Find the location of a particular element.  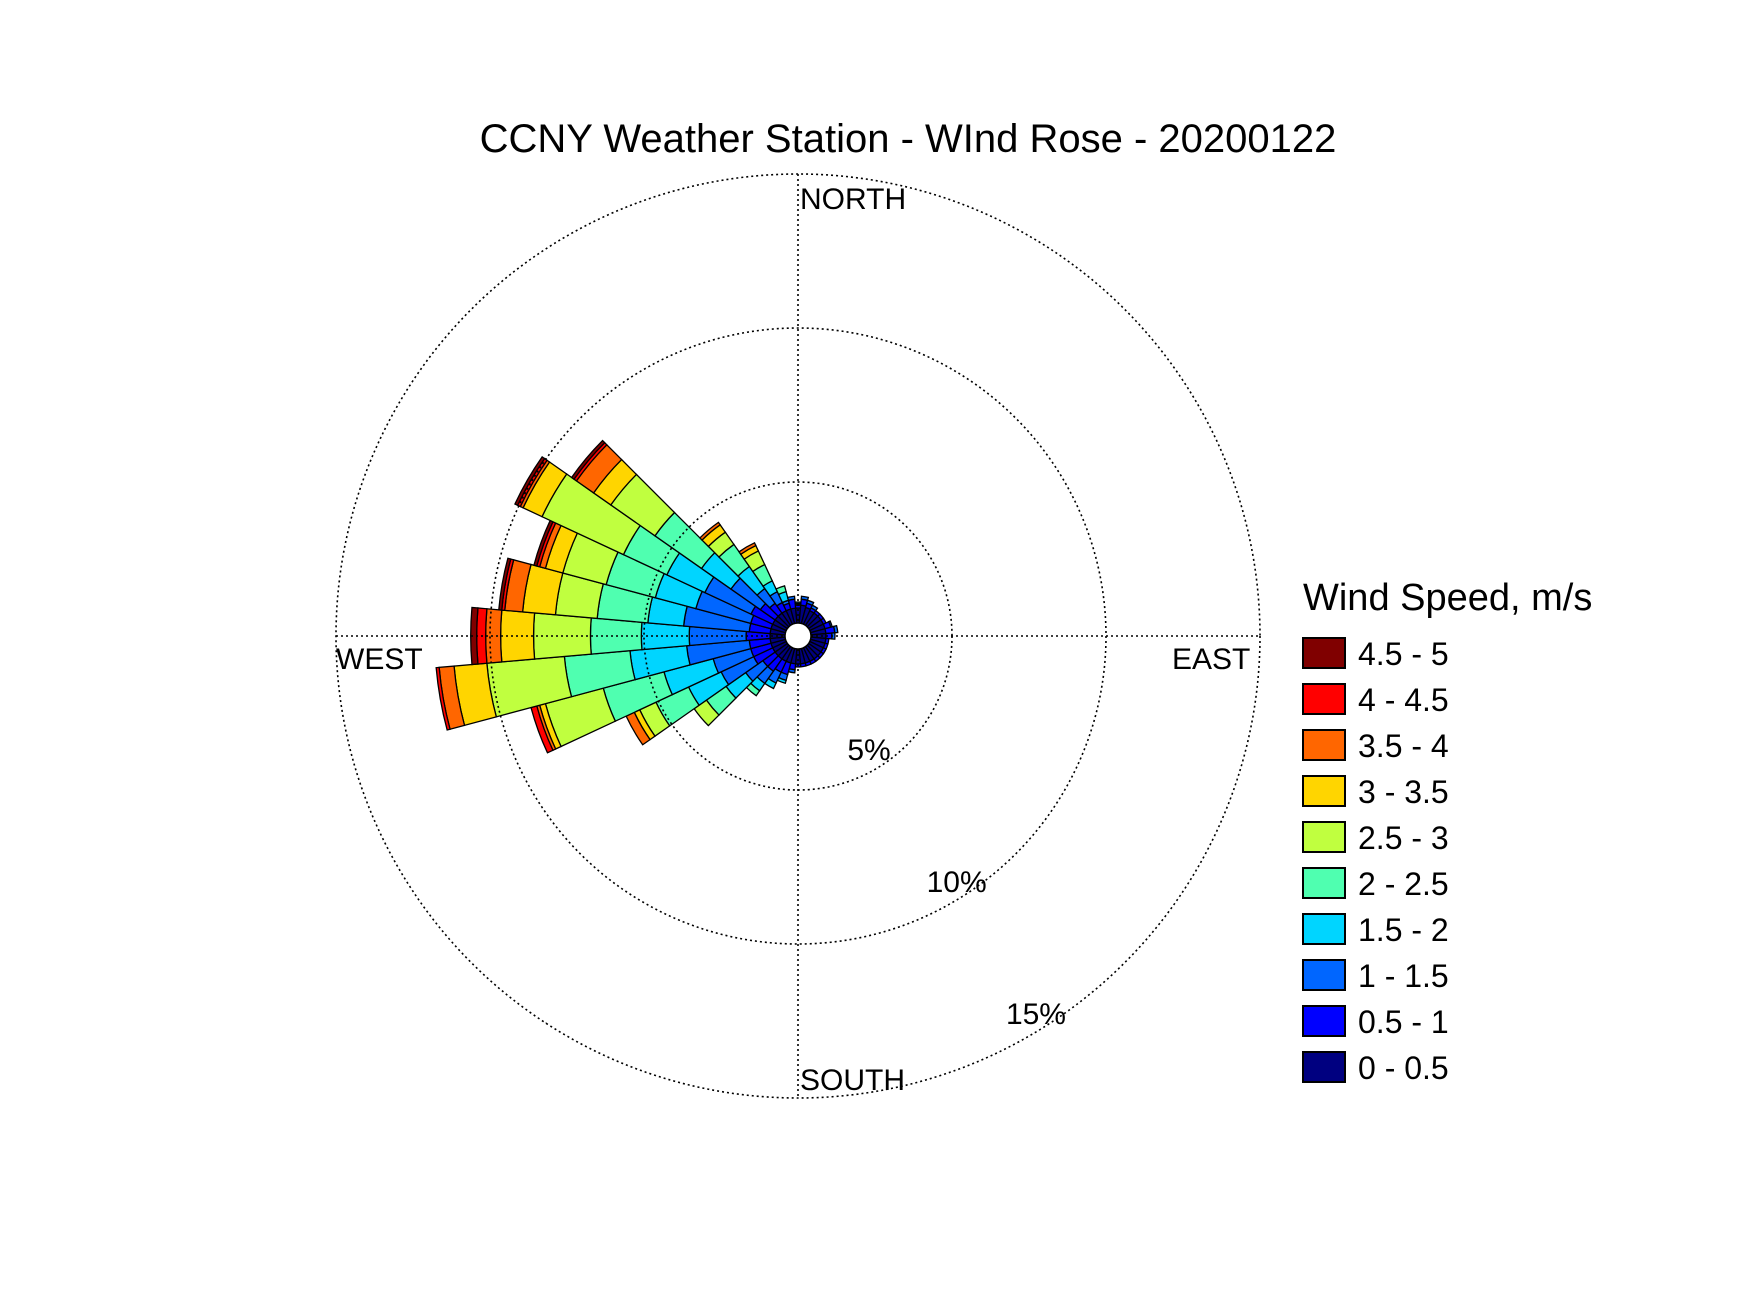

legend-item: 0.5 - 1 is located at coordinates (1375, 1022).